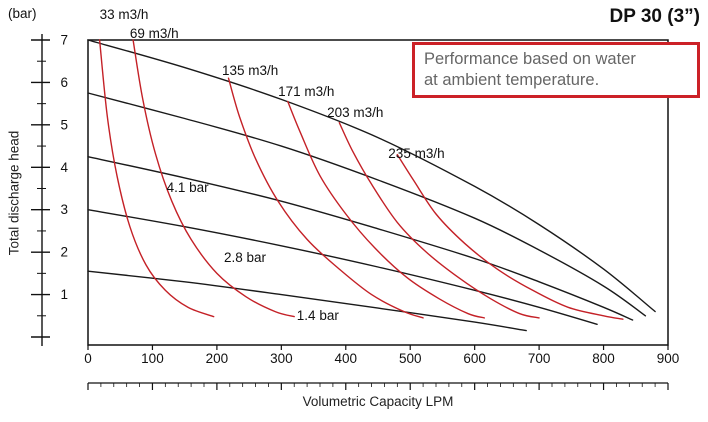  What do you see at coordinates (530, 59) in the screenshot?
I see `note-text-line-1: Performance based on water` at bounding box center [530, 59].